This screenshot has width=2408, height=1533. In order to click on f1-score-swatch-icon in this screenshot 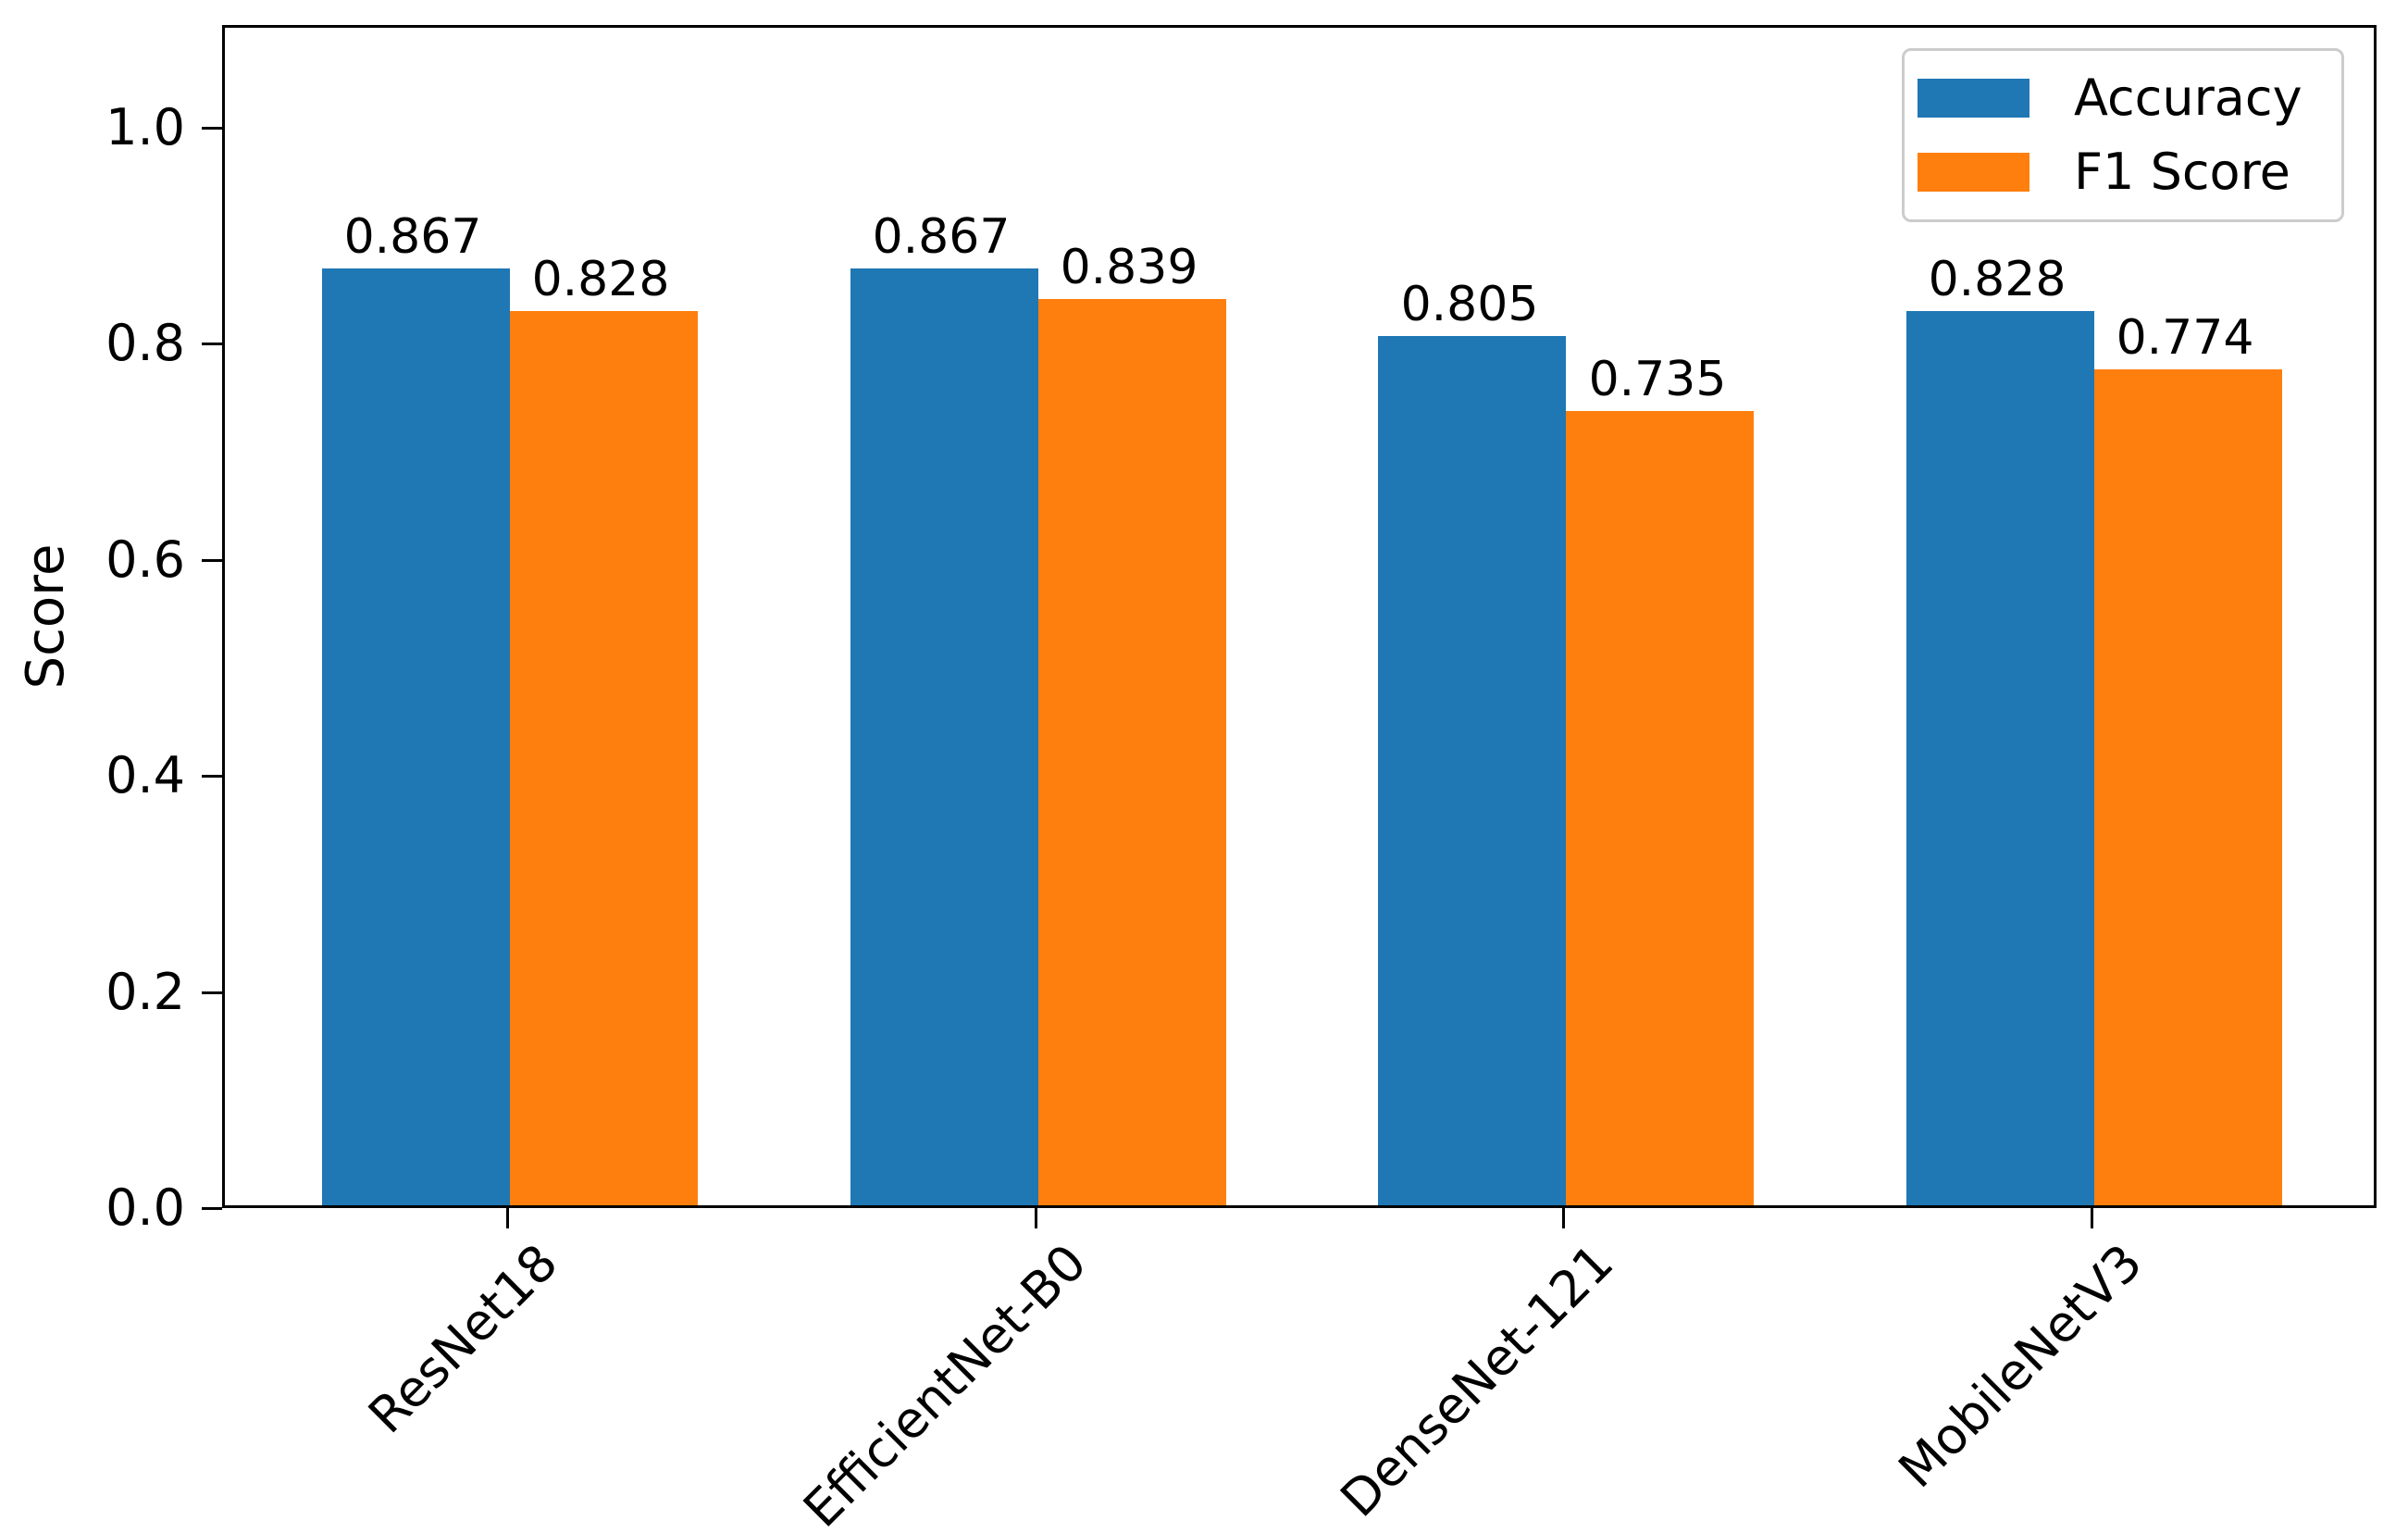, I will do `click(1973, 173)`.